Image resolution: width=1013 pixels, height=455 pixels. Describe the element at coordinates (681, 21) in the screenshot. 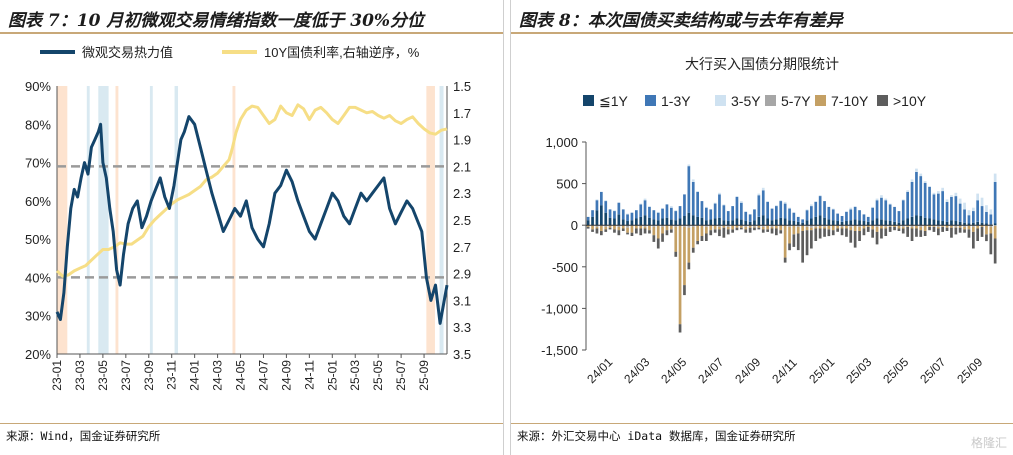

I see `right-figure-title: 图表 8：本次国债买卖结构或与去年有差异` at that location.